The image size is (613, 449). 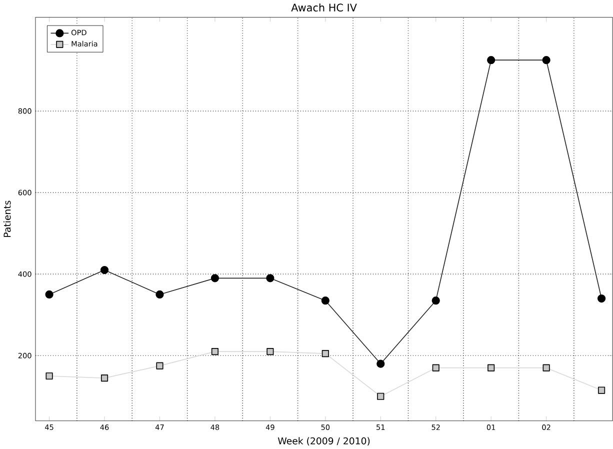 I want to click on x-axis-title: Week (2009 / 2010), so click(x=324, y=441).